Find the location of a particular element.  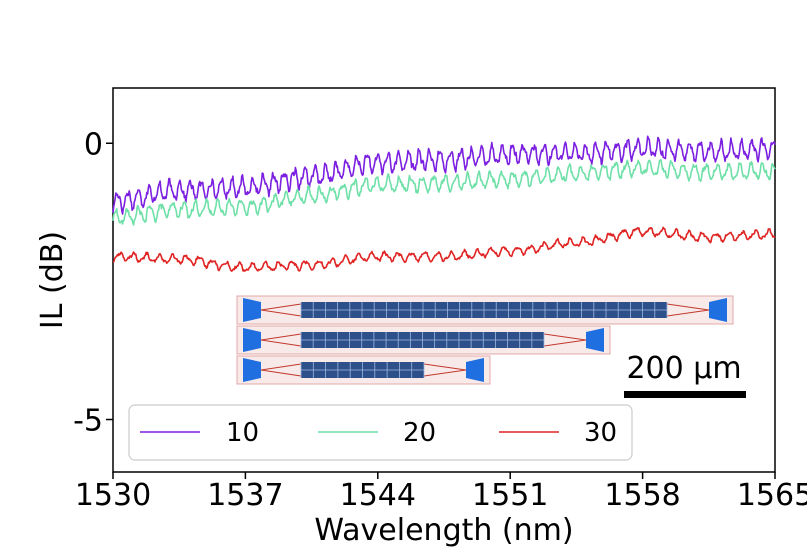

y-tick-label-0: 0 is located at coordinates (93, 144).